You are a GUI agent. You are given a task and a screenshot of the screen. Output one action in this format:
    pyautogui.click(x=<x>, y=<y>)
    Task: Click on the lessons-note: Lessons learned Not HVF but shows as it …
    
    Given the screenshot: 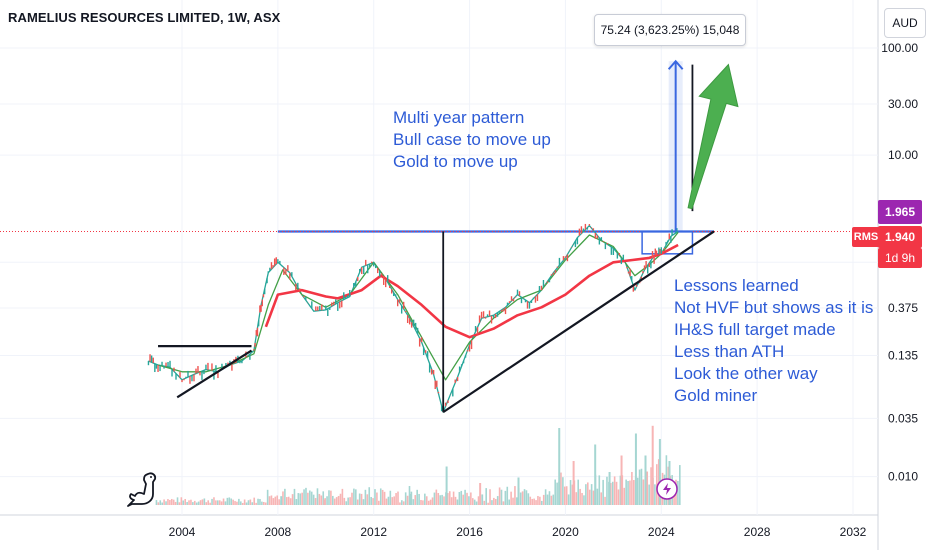 What is the action you would take?
    pyautogui.click(x=773, y=341)
    